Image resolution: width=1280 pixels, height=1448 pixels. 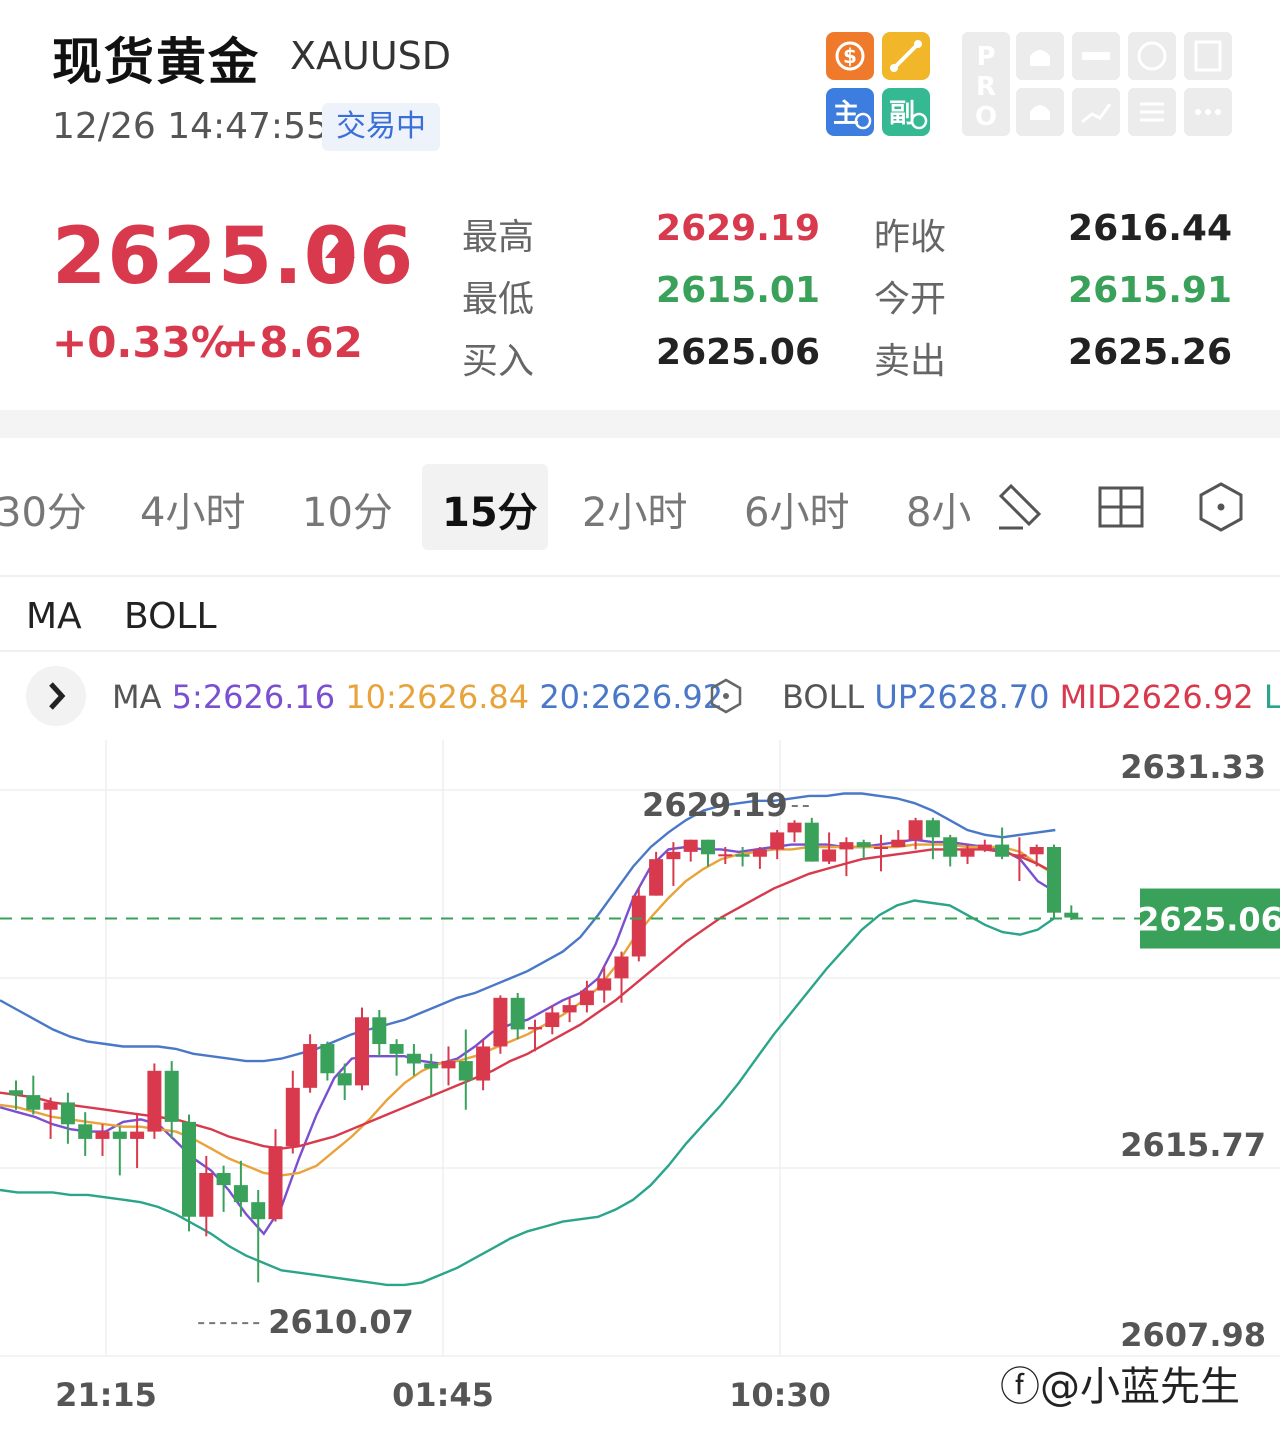 I want to click on expand-chevron-icon, so click(x=56, y=696).